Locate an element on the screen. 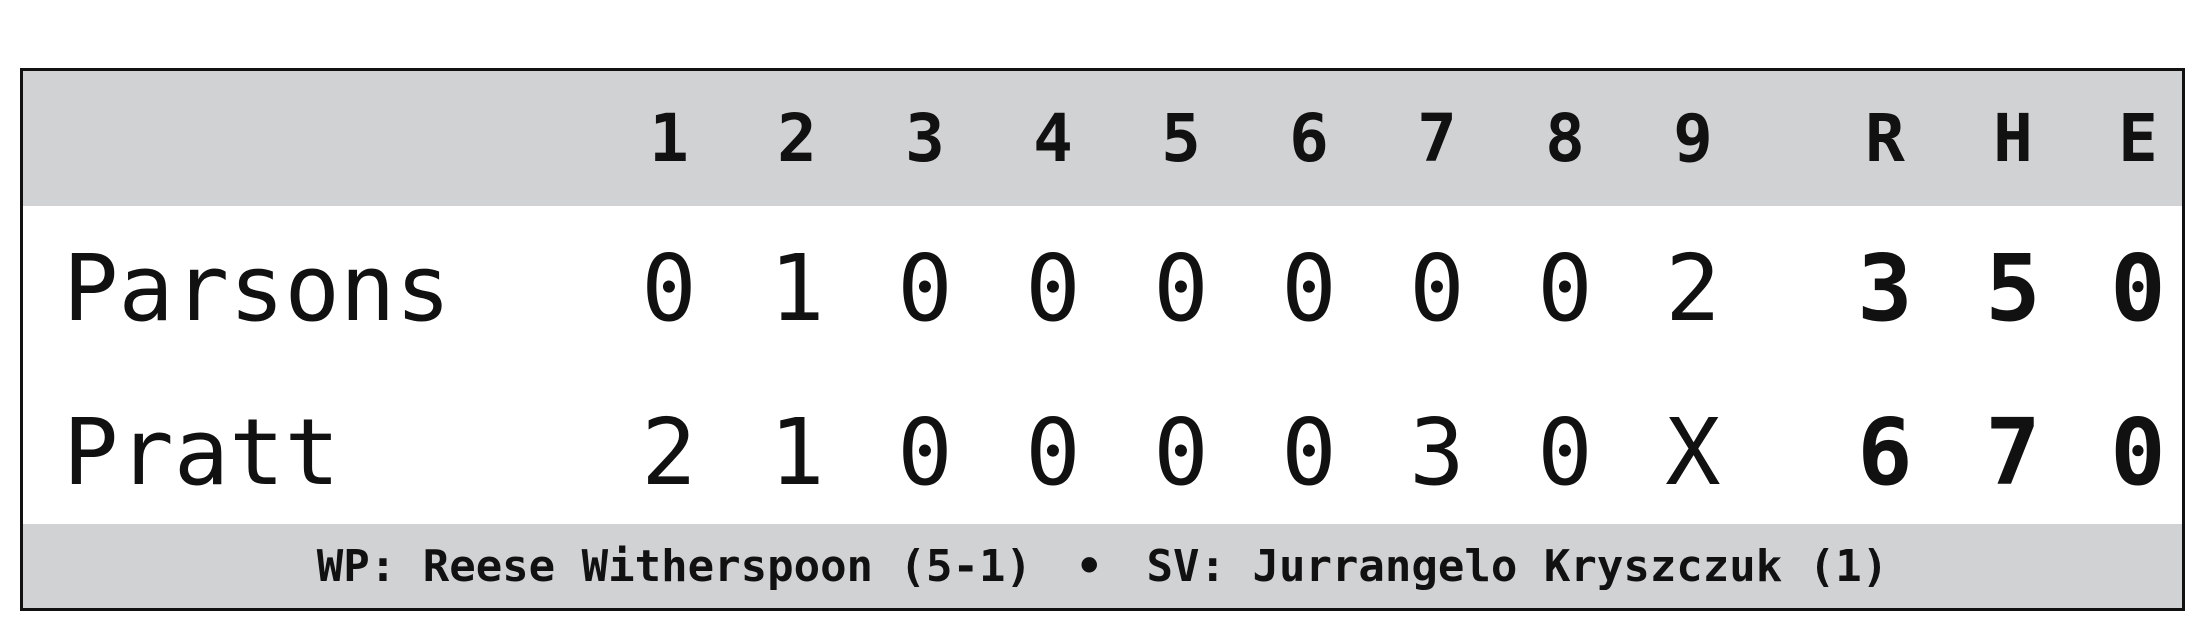 The width and height of the screenshot is (2209, 625). inning-1-header: 1 is located at coordinates (669, 138).